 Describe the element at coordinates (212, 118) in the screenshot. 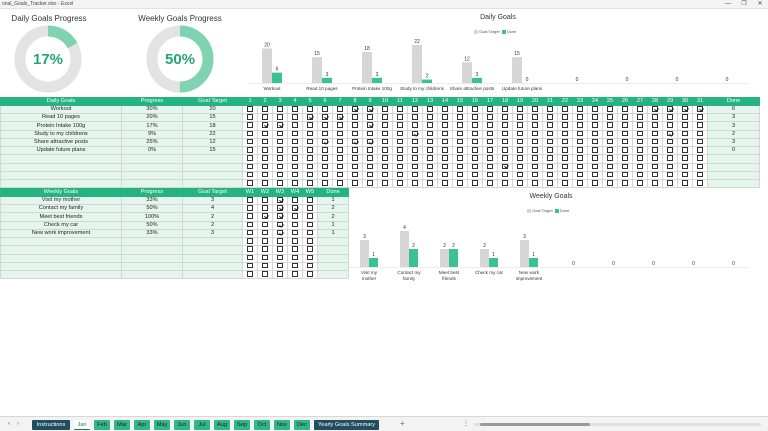

I see `target-cell: 15` at that location.